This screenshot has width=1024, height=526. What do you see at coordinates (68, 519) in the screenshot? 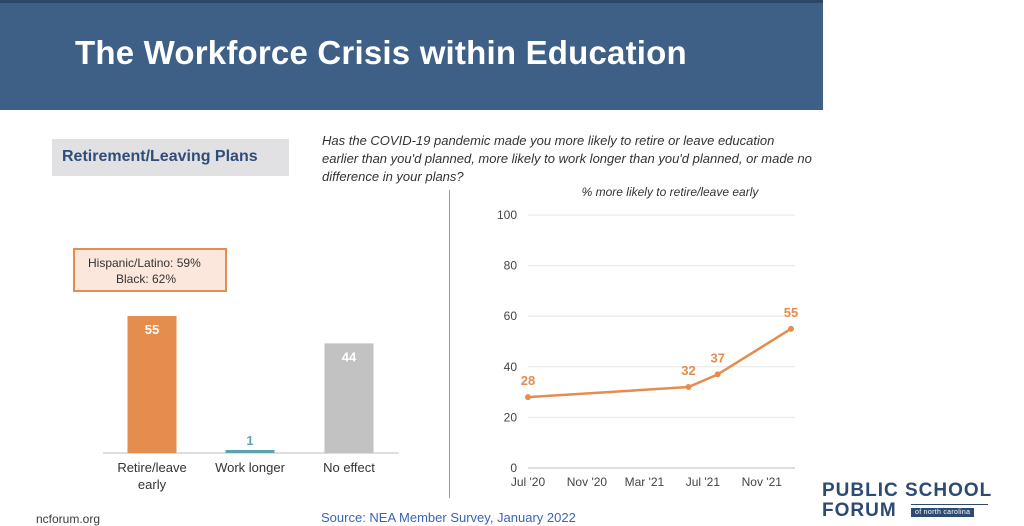
I see `footer-website: ncforum.org` at bounding box center [68, 519].